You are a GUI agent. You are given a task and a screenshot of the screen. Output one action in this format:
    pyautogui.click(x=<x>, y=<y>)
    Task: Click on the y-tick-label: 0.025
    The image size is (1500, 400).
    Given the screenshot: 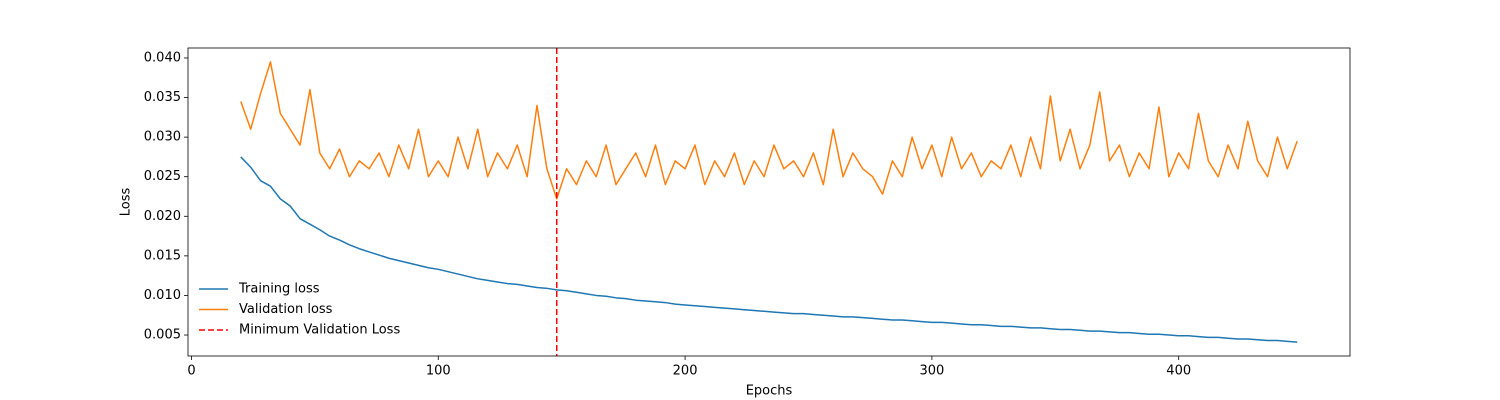 What is the action you would take?
    pyautogui.click(x=162, y=176)
    